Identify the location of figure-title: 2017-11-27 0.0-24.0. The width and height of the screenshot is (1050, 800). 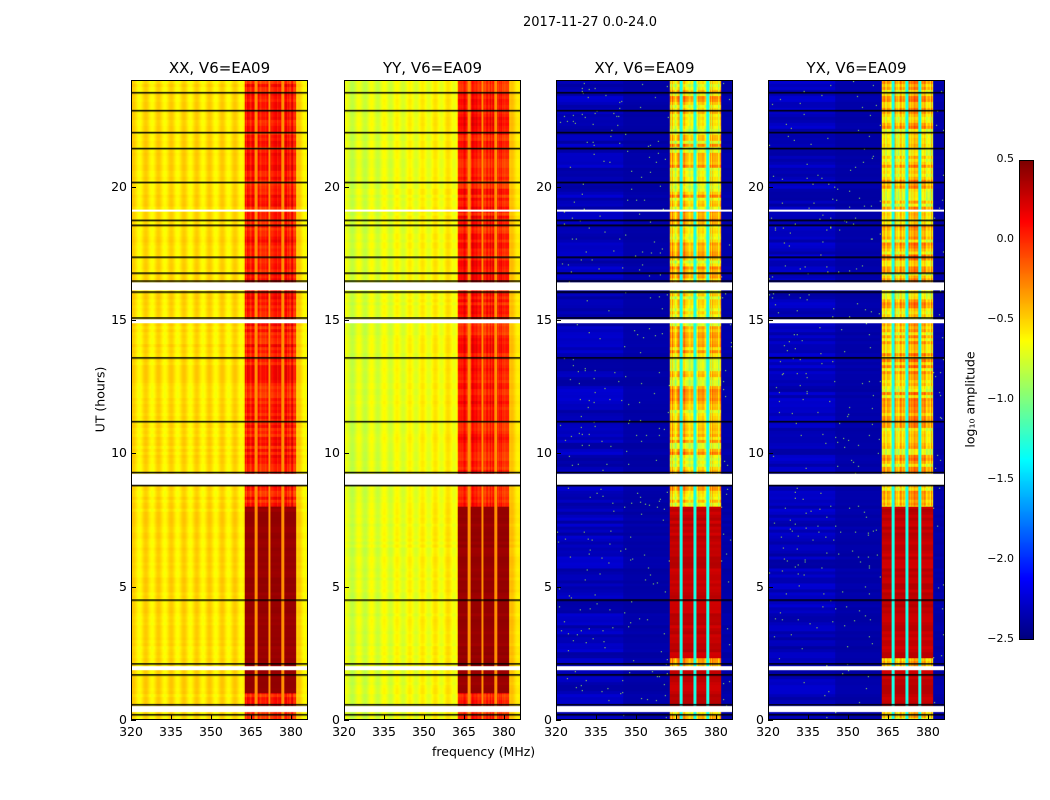
(590, 22).